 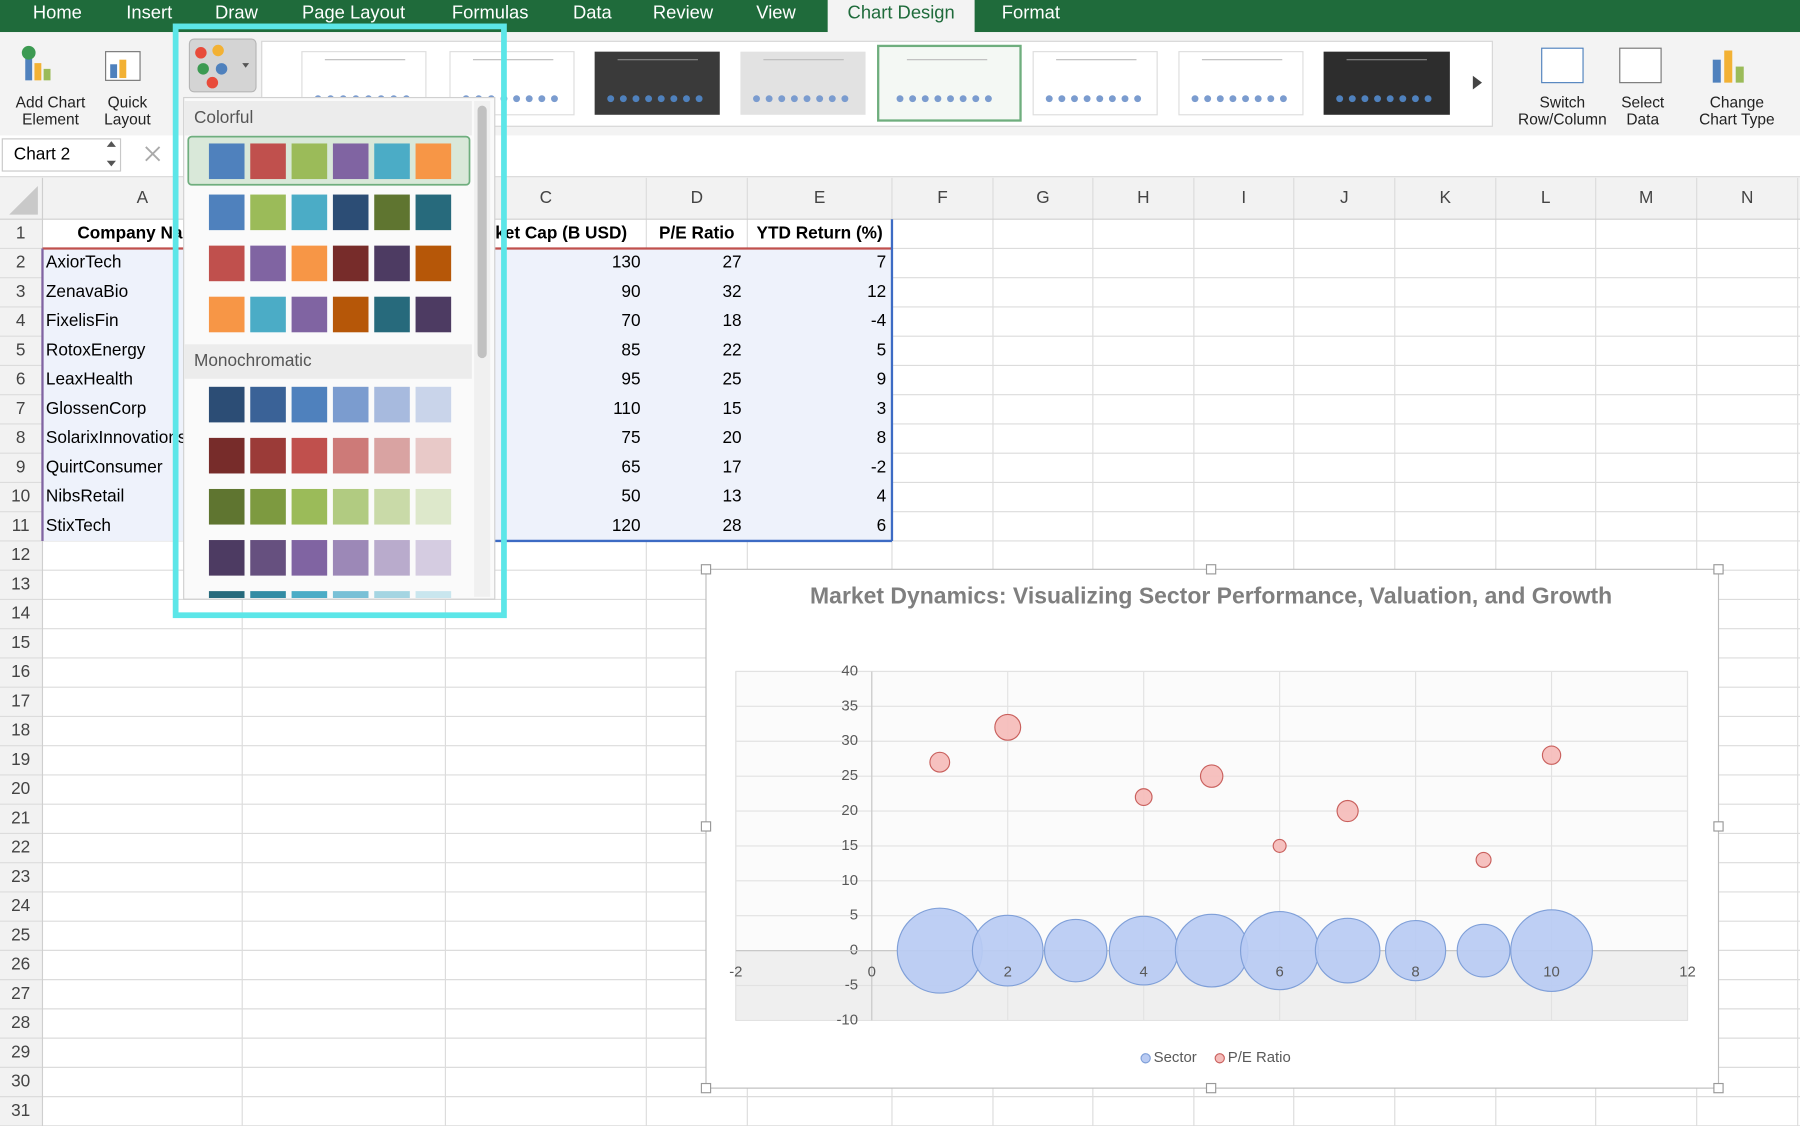 What do you see at coordinates (949, 83) in the screenshot?
I see `style-thumb-selected` at bounding box center [949, 83].